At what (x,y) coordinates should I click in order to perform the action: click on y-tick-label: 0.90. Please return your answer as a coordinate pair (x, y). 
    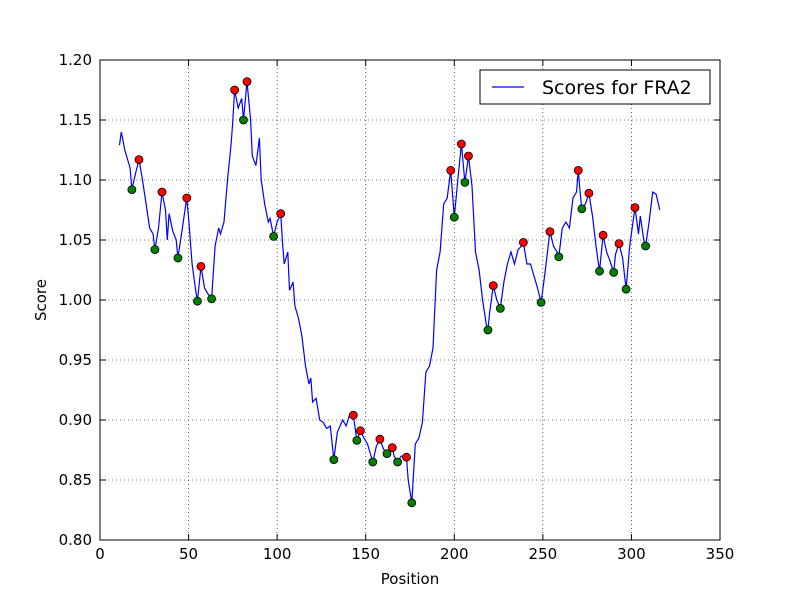
    Looking at the image, I should click on (75, 420).